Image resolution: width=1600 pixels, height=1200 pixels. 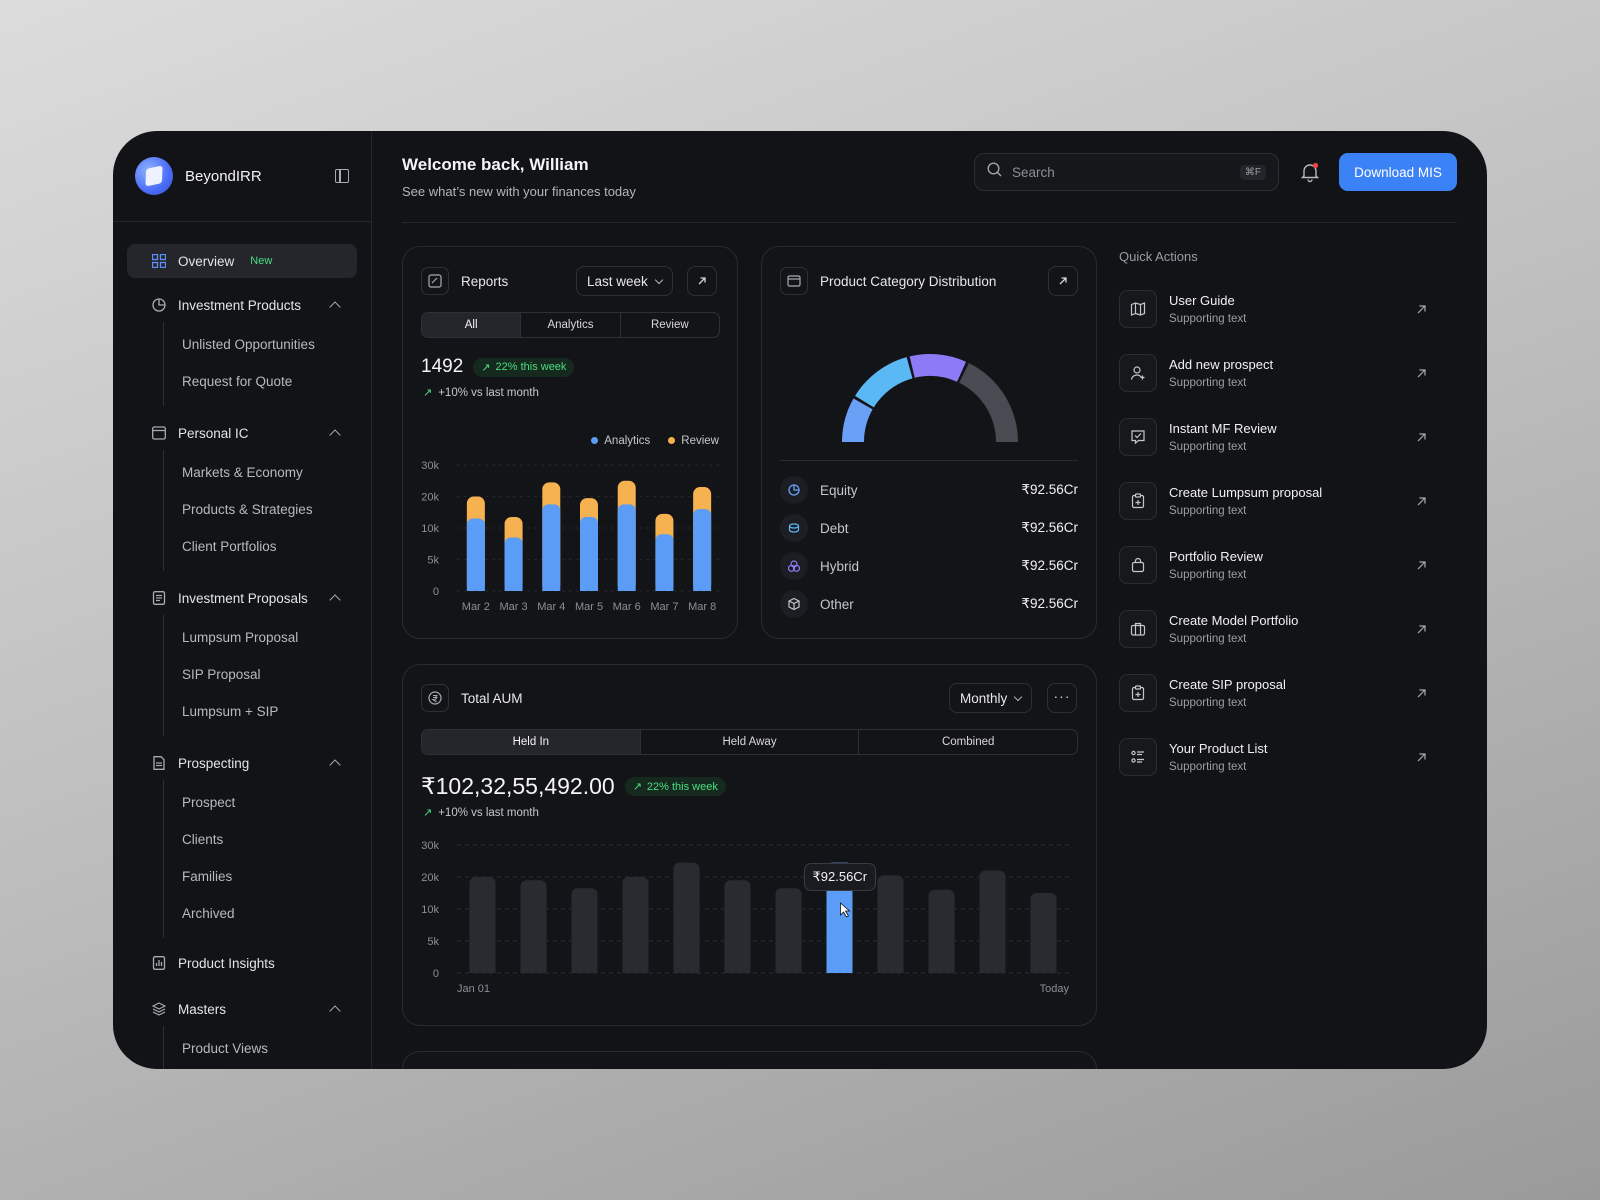 What do you see at coordinates (1274, 757) in the screenshot?
I see `quick-action-product-list: Your Product List Supporting text` at bounding box center [1274, 757].